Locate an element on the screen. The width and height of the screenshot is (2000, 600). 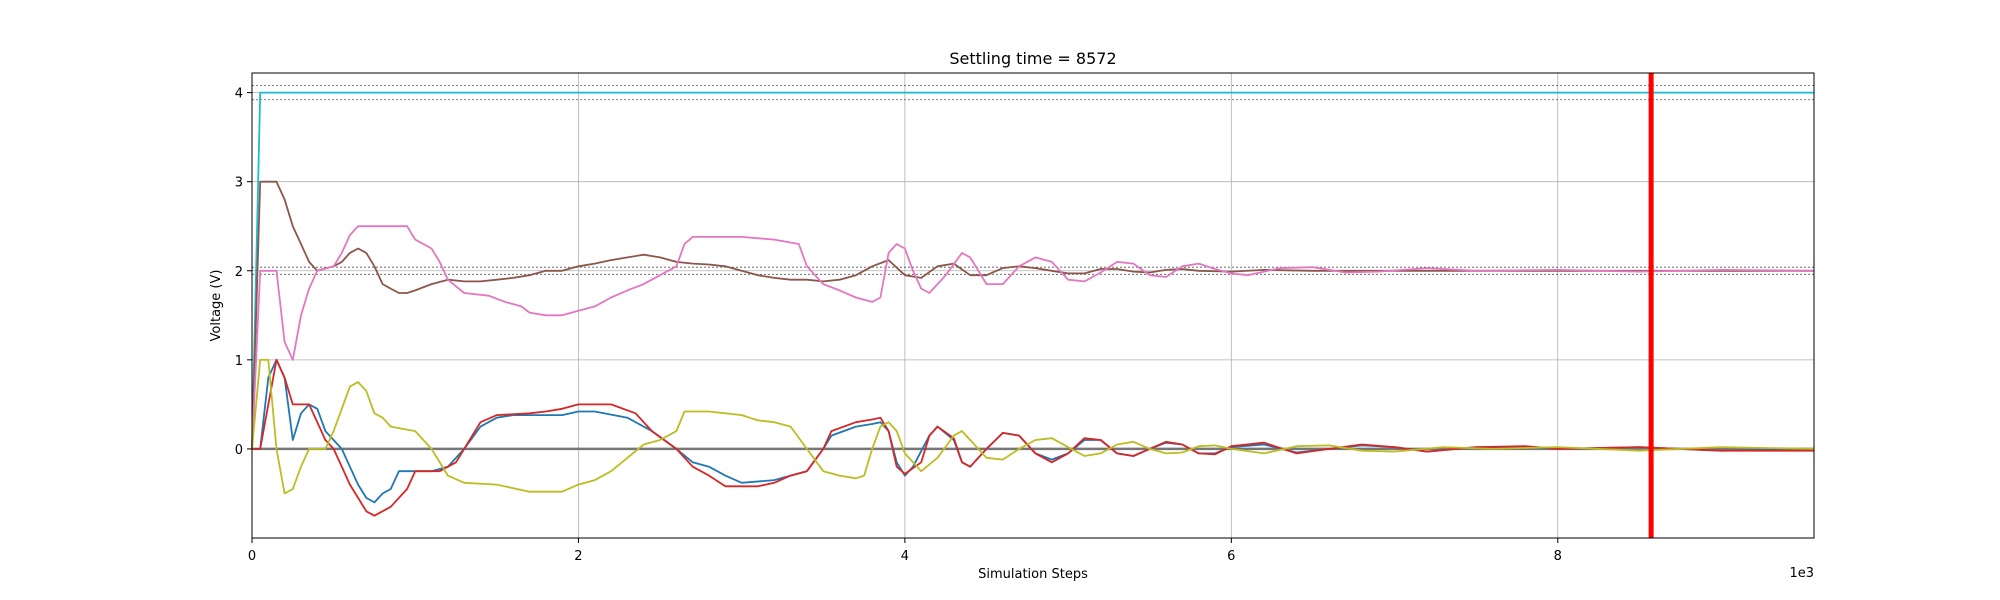
x-tick-label: 8 is located at coordinates (1558, 556).